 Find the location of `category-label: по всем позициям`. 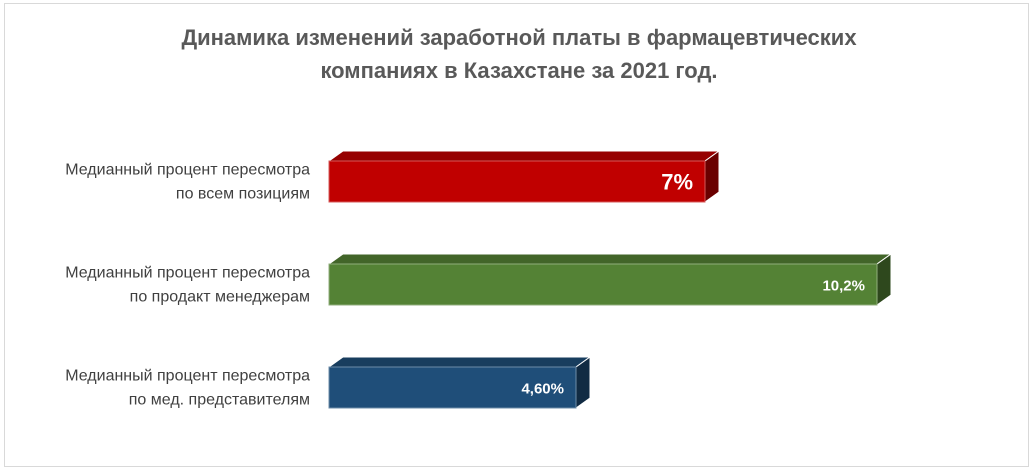

category-label: по всем позициям is located at coordinates (243, 194).